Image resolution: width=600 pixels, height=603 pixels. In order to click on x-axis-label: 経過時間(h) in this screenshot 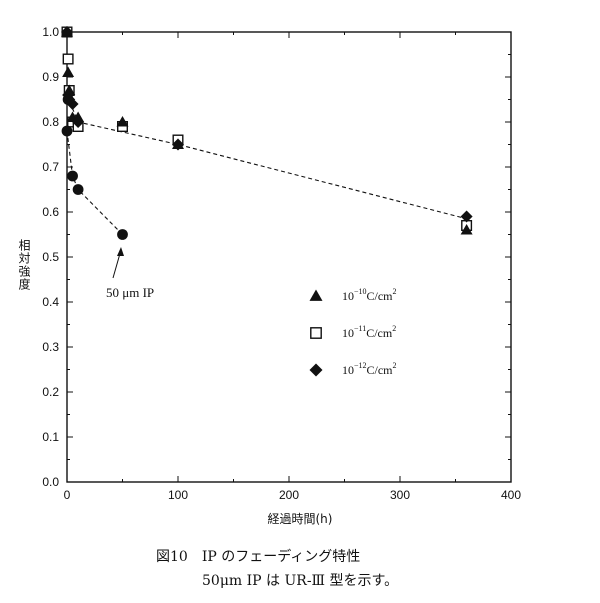, I will do `click(300, 519)`.